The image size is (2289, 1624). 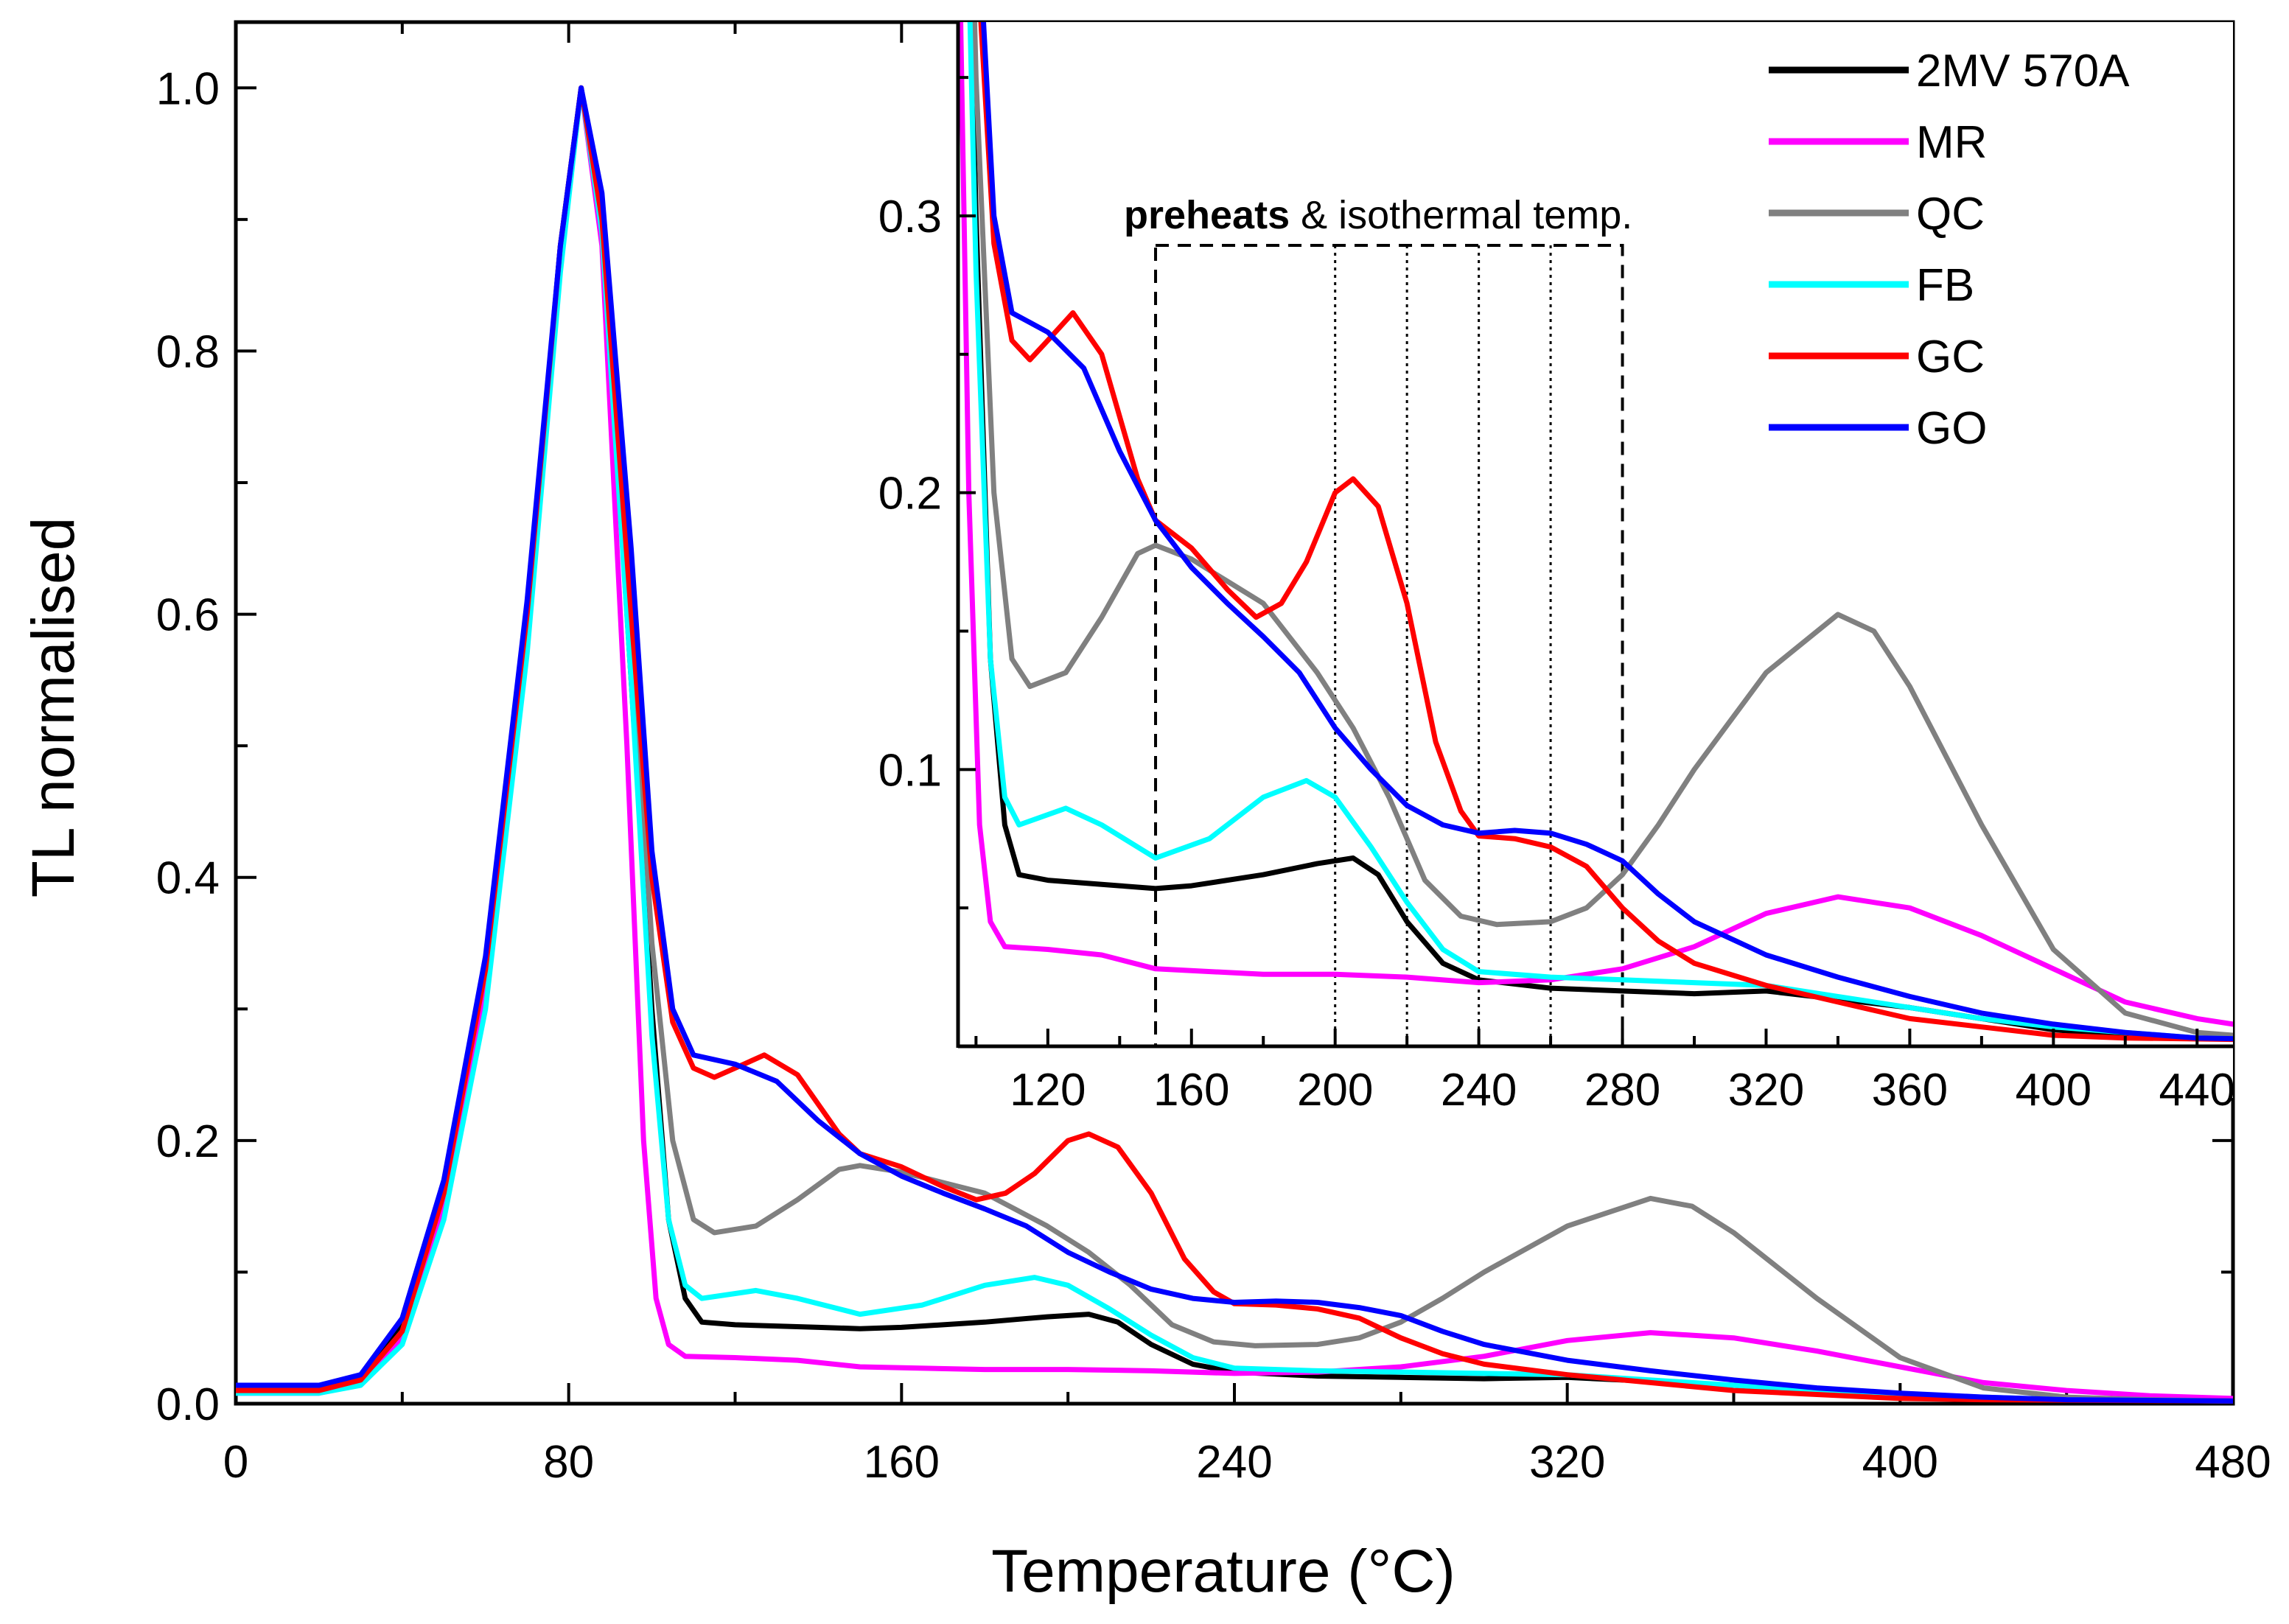 What do you see at coordinates (1900, 1462) in the screenshot?
I see `main-x-tick-label: 400` at bounding box center [1900, 1462].